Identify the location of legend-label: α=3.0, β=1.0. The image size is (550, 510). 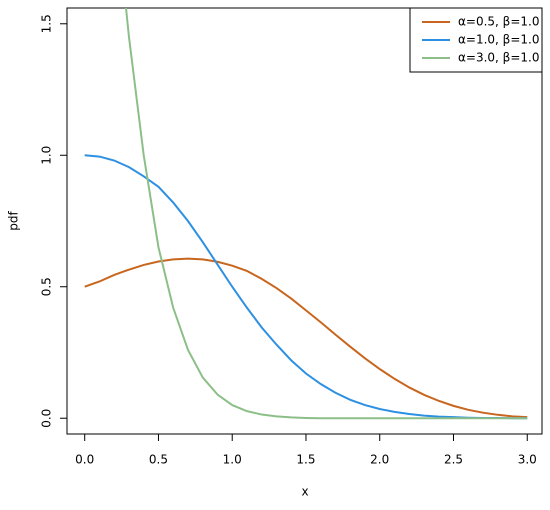
(498, 58).